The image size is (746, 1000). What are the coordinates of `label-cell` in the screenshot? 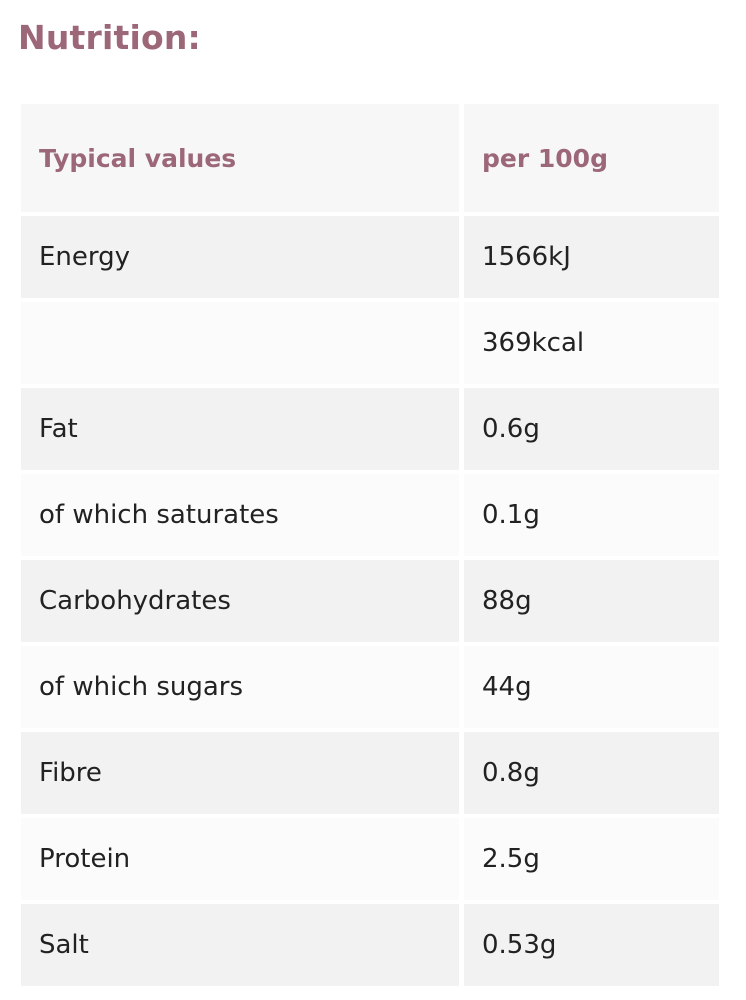 It's located at (240, 343).